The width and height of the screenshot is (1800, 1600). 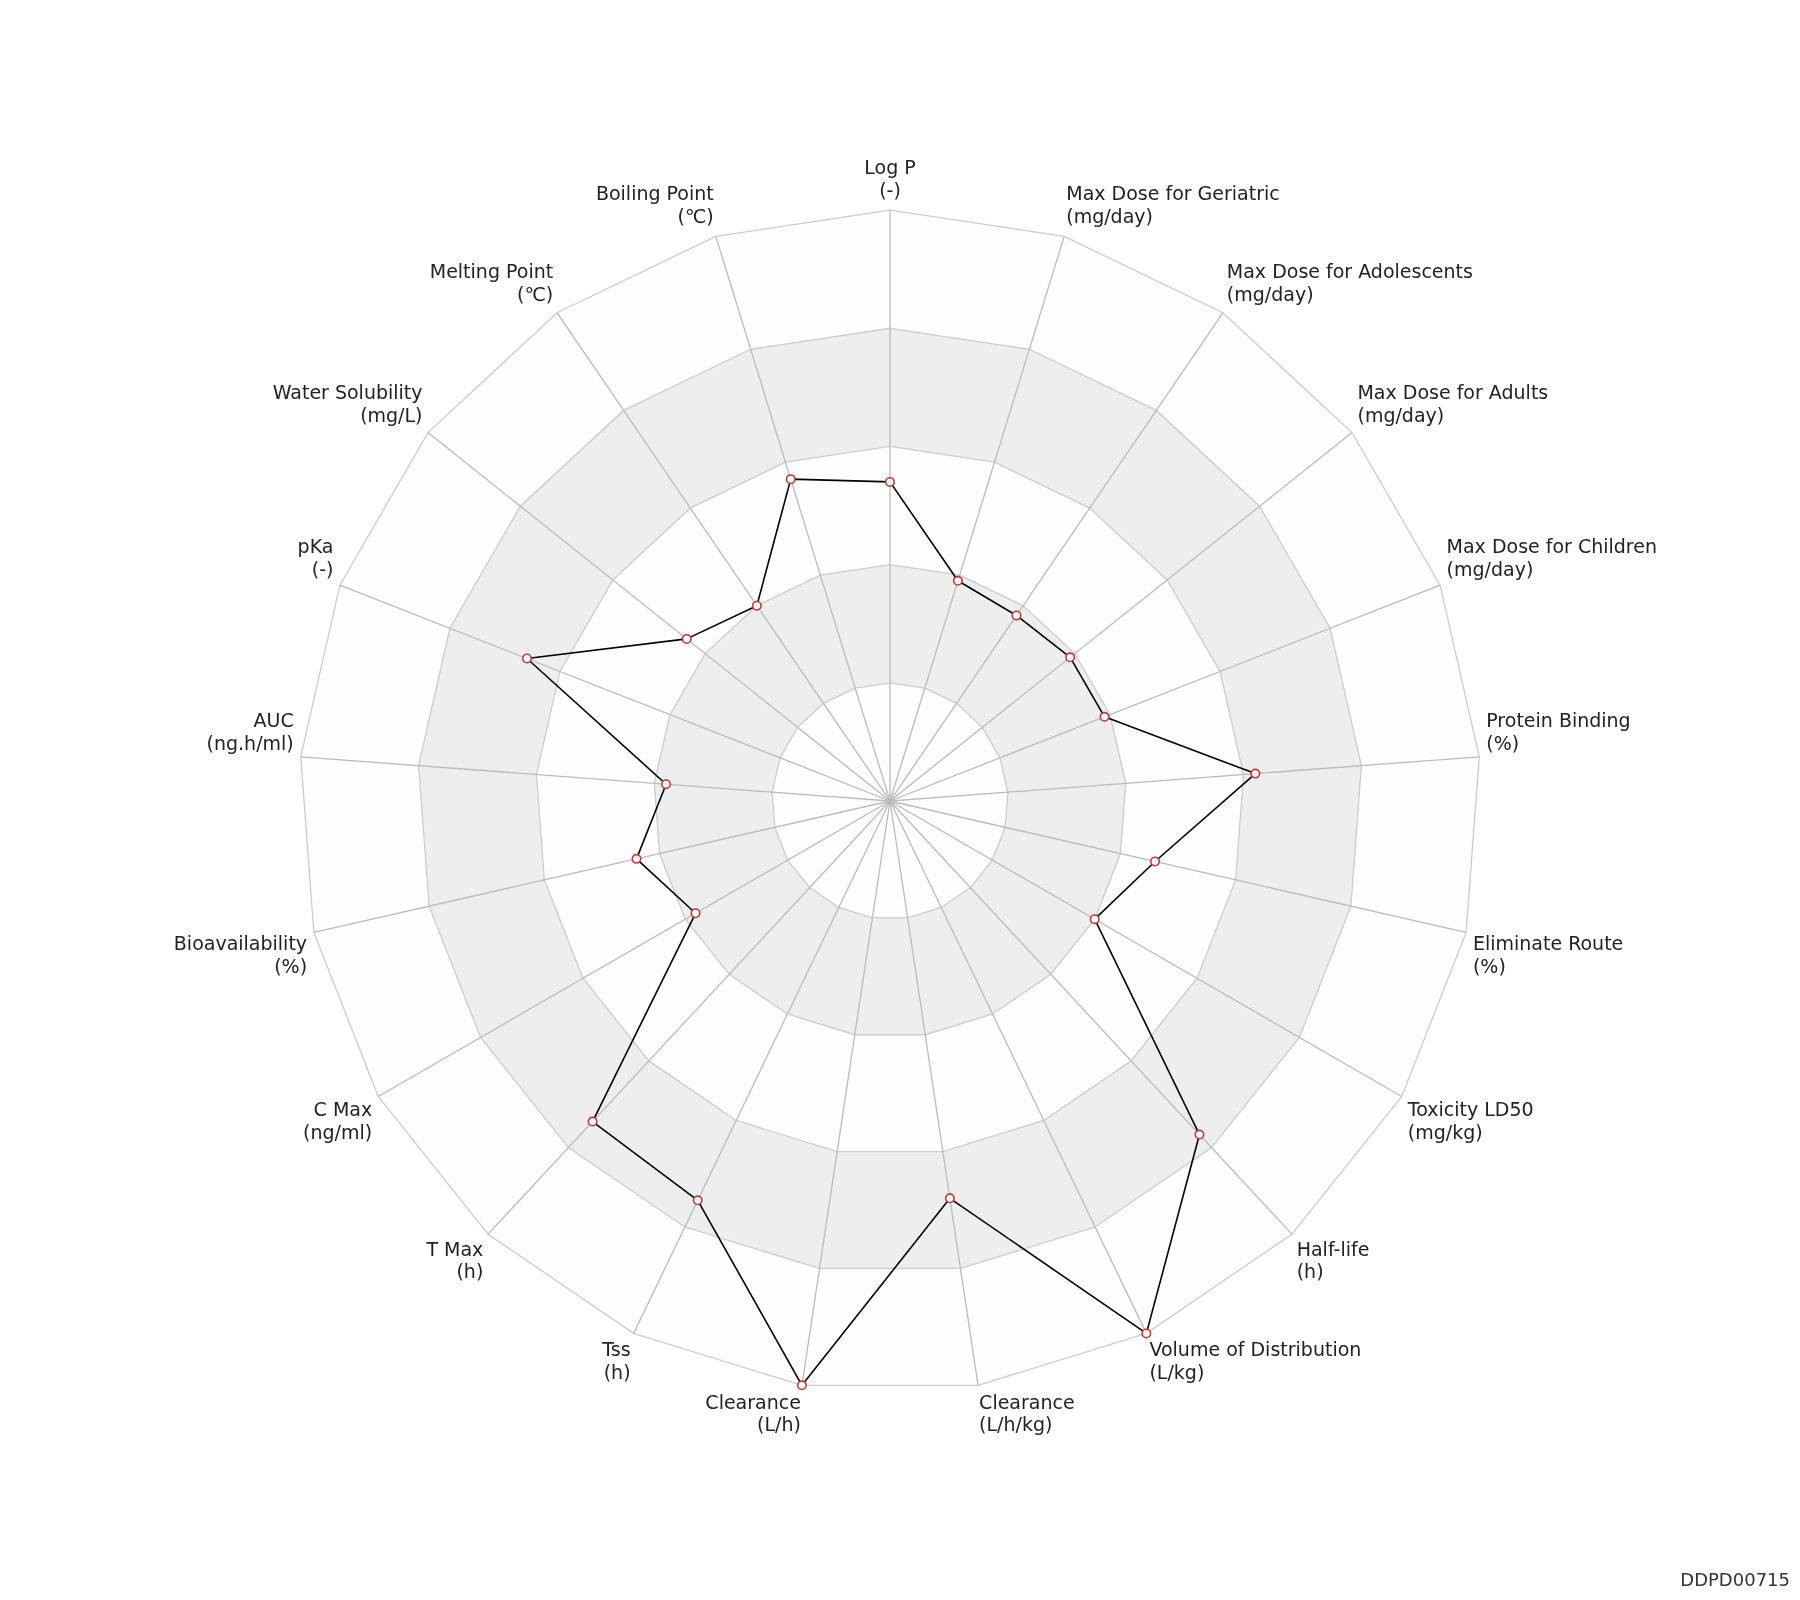 I want to click on spoke-label: Boiling Point (℃), so click(x=654, y=205).